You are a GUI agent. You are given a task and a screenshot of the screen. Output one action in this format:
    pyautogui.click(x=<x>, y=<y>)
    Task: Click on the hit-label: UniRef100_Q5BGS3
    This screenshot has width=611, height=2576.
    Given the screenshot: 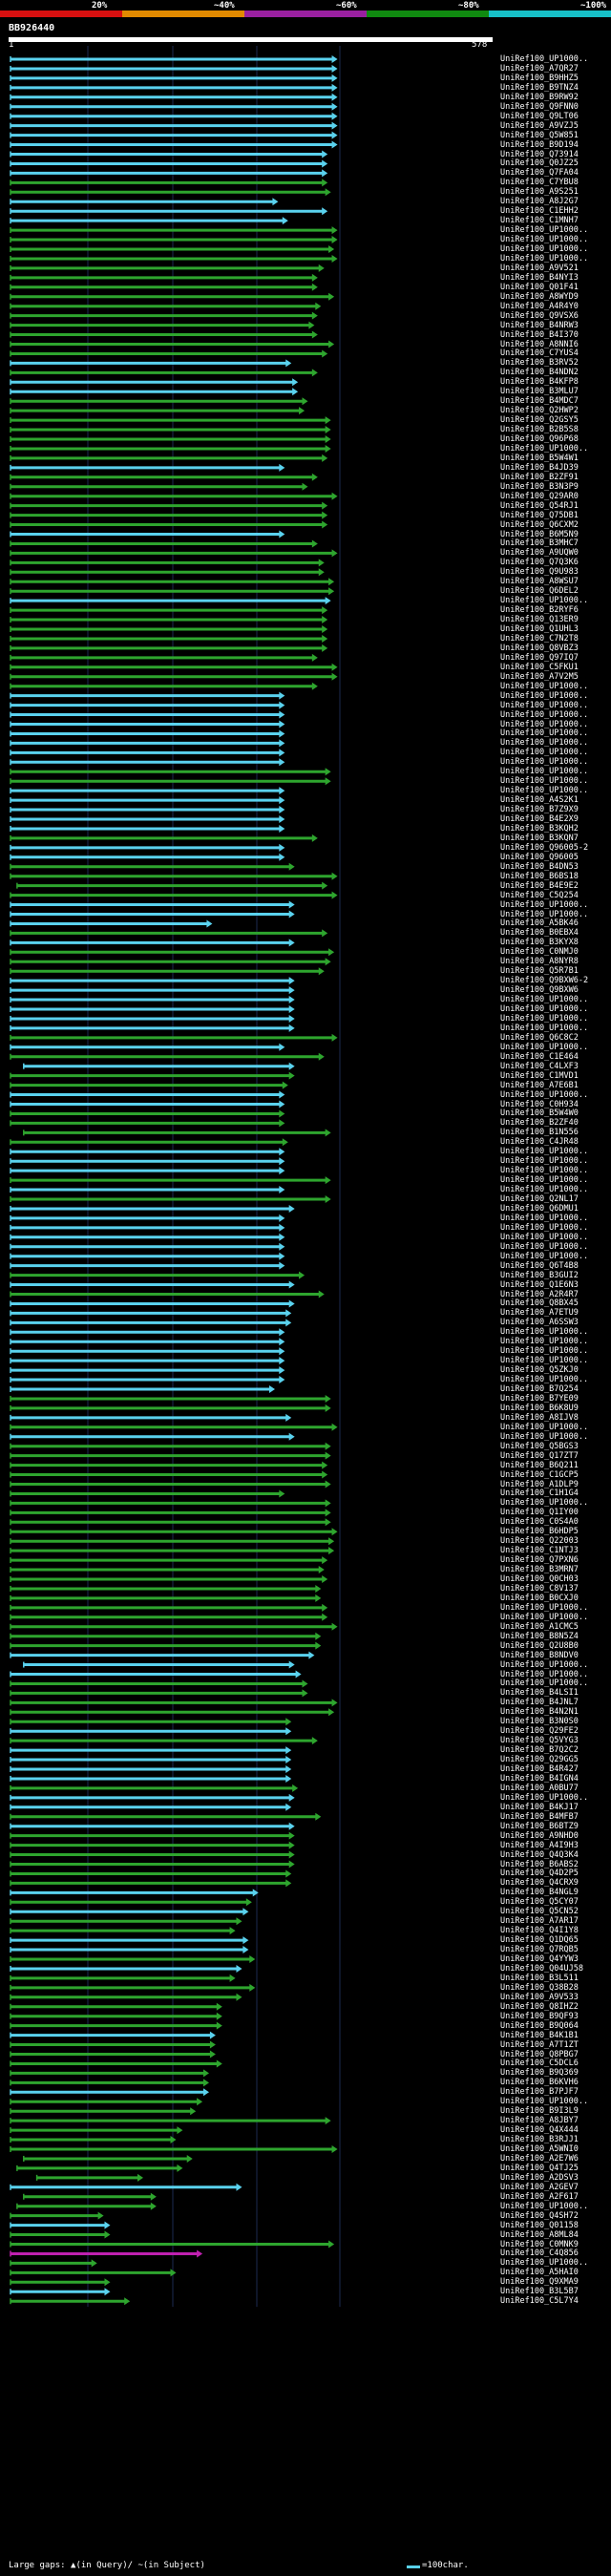 What is the action you would take?
    pyautogui.click(x=539, y=1446)
    